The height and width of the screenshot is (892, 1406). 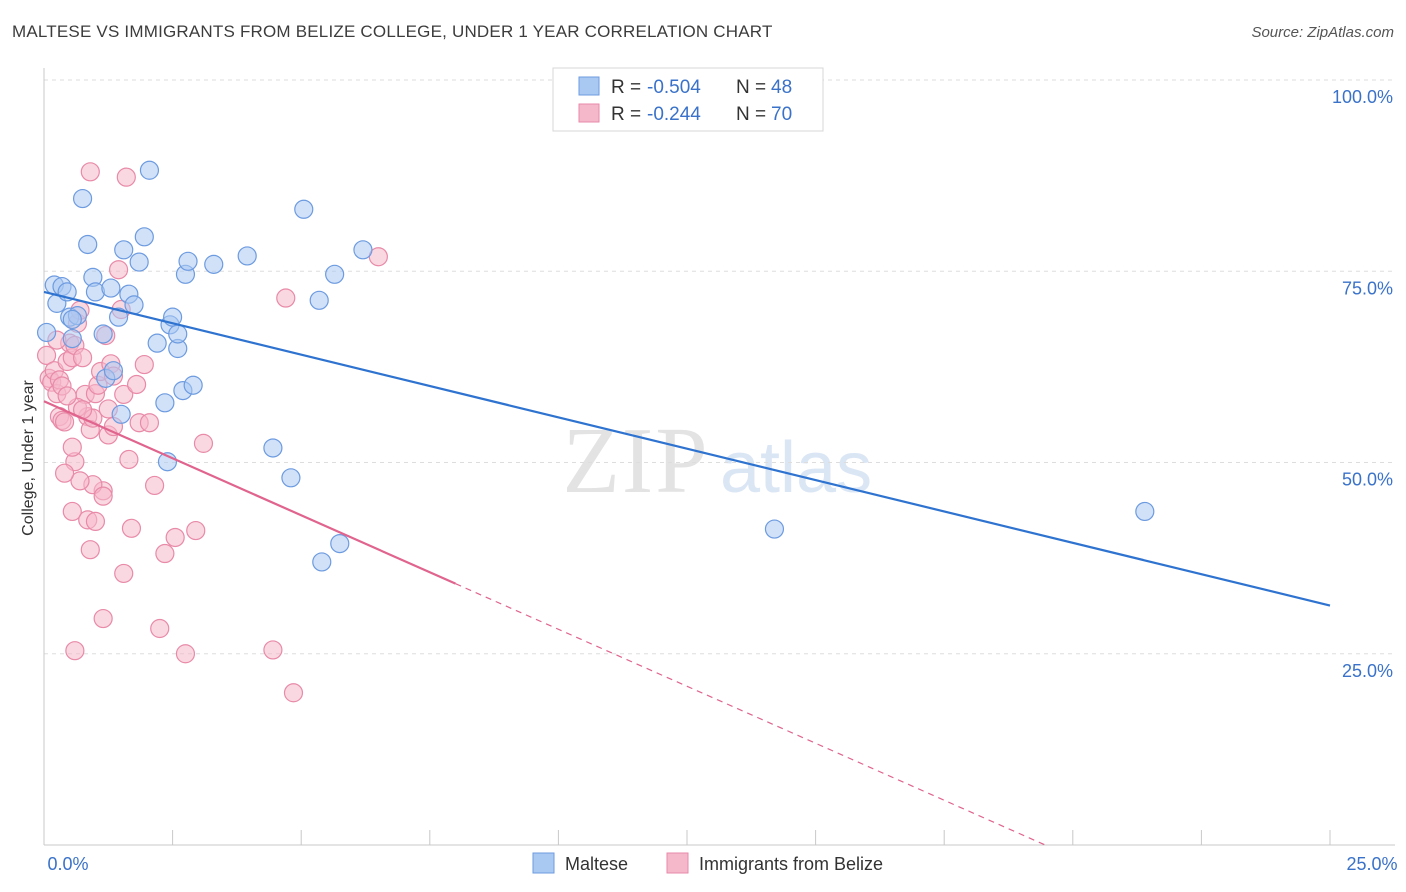 What do you see at coordinates (677, 863) in the screenshot?
I see `legend-belize-swatch` at bounding box center [677, 863].